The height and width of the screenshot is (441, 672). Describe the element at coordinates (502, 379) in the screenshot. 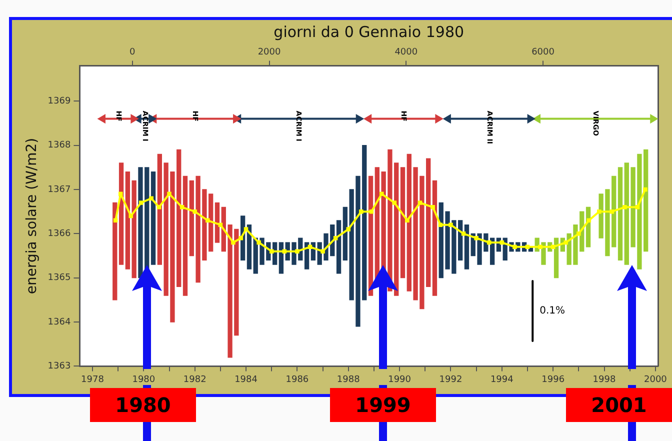

I see `x-tick-label: 1994` at that location.